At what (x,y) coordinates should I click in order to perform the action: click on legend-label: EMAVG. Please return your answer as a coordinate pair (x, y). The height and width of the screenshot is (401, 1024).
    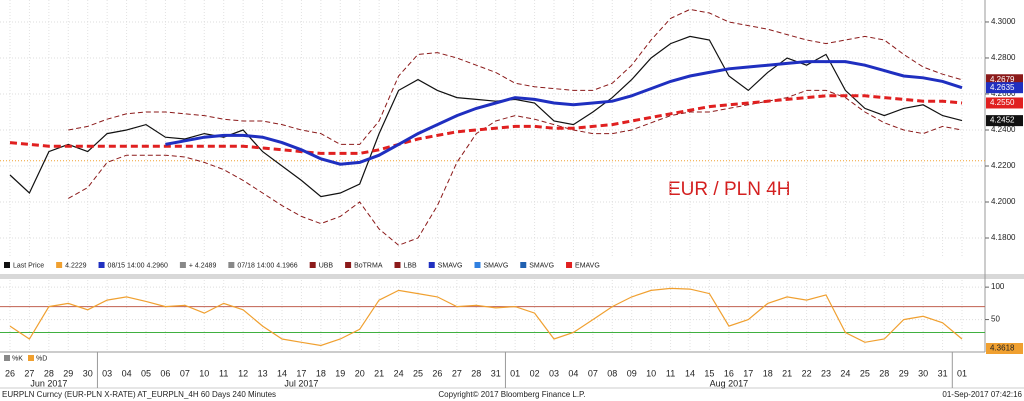
    Looking at the image, I should click on (587, 265).